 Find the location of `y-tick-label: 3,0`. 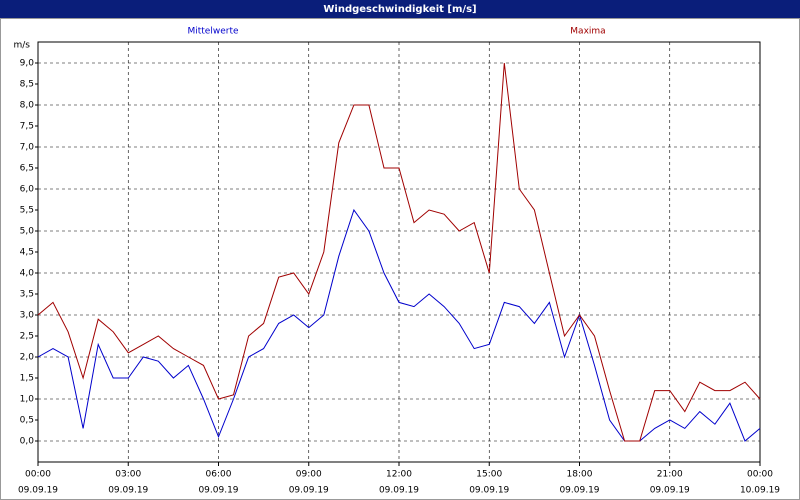

y-tick-label: 3,0 is located at coordinates (27, 316).